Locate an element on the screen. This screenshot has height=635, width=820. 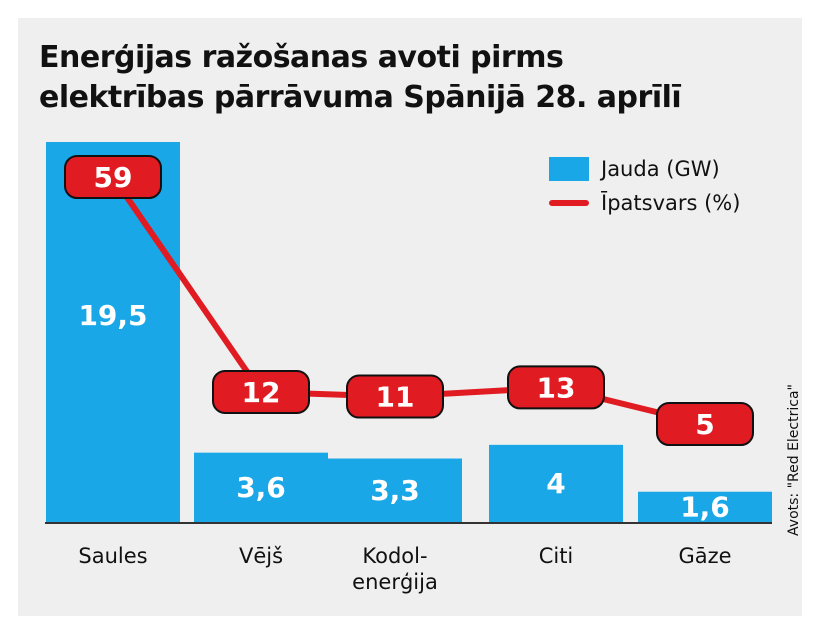
title-line-1: Enerģijas ražošanas avoti pirms is located at coordinates (301, 57).